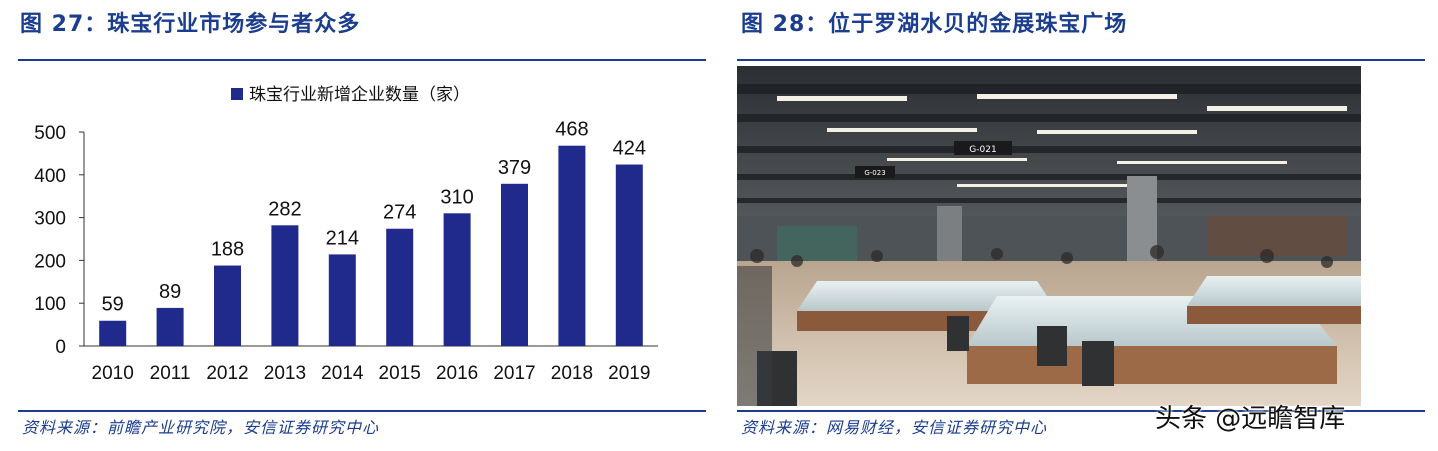 This screenshot has height=451, width=1438. What do you see at coordinates (190, 24) in the screenshot?
I see `left-figure-title: 图 27：珠宝行业市场参与者众多` at bounding box center [190, 24].